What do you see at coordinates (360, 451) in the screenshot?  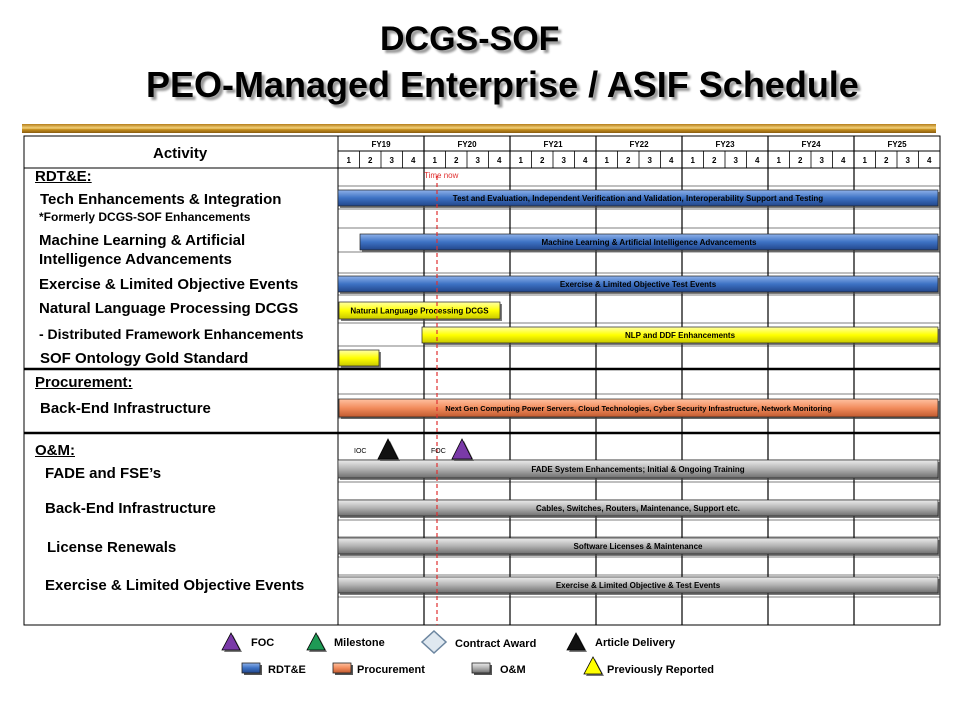 I see `ioc-label: IOC` at bounding box center [360, 451].